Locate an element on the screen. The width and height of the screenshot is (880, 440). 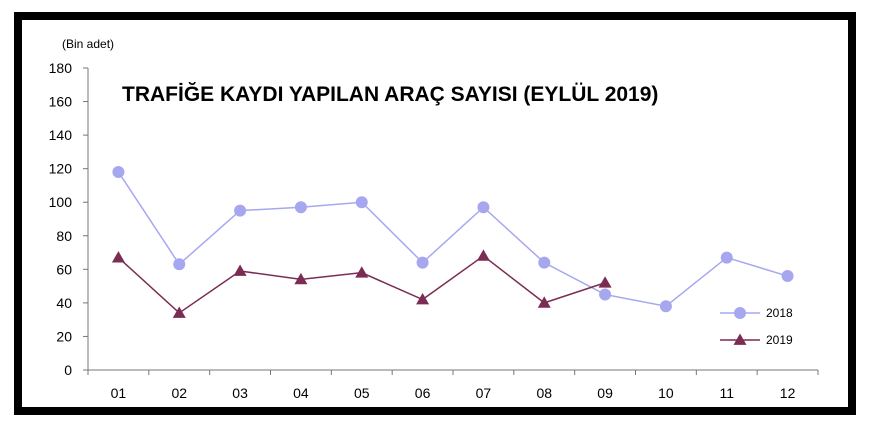
x-tick-label: 07 is located at coordinates (484, 393).